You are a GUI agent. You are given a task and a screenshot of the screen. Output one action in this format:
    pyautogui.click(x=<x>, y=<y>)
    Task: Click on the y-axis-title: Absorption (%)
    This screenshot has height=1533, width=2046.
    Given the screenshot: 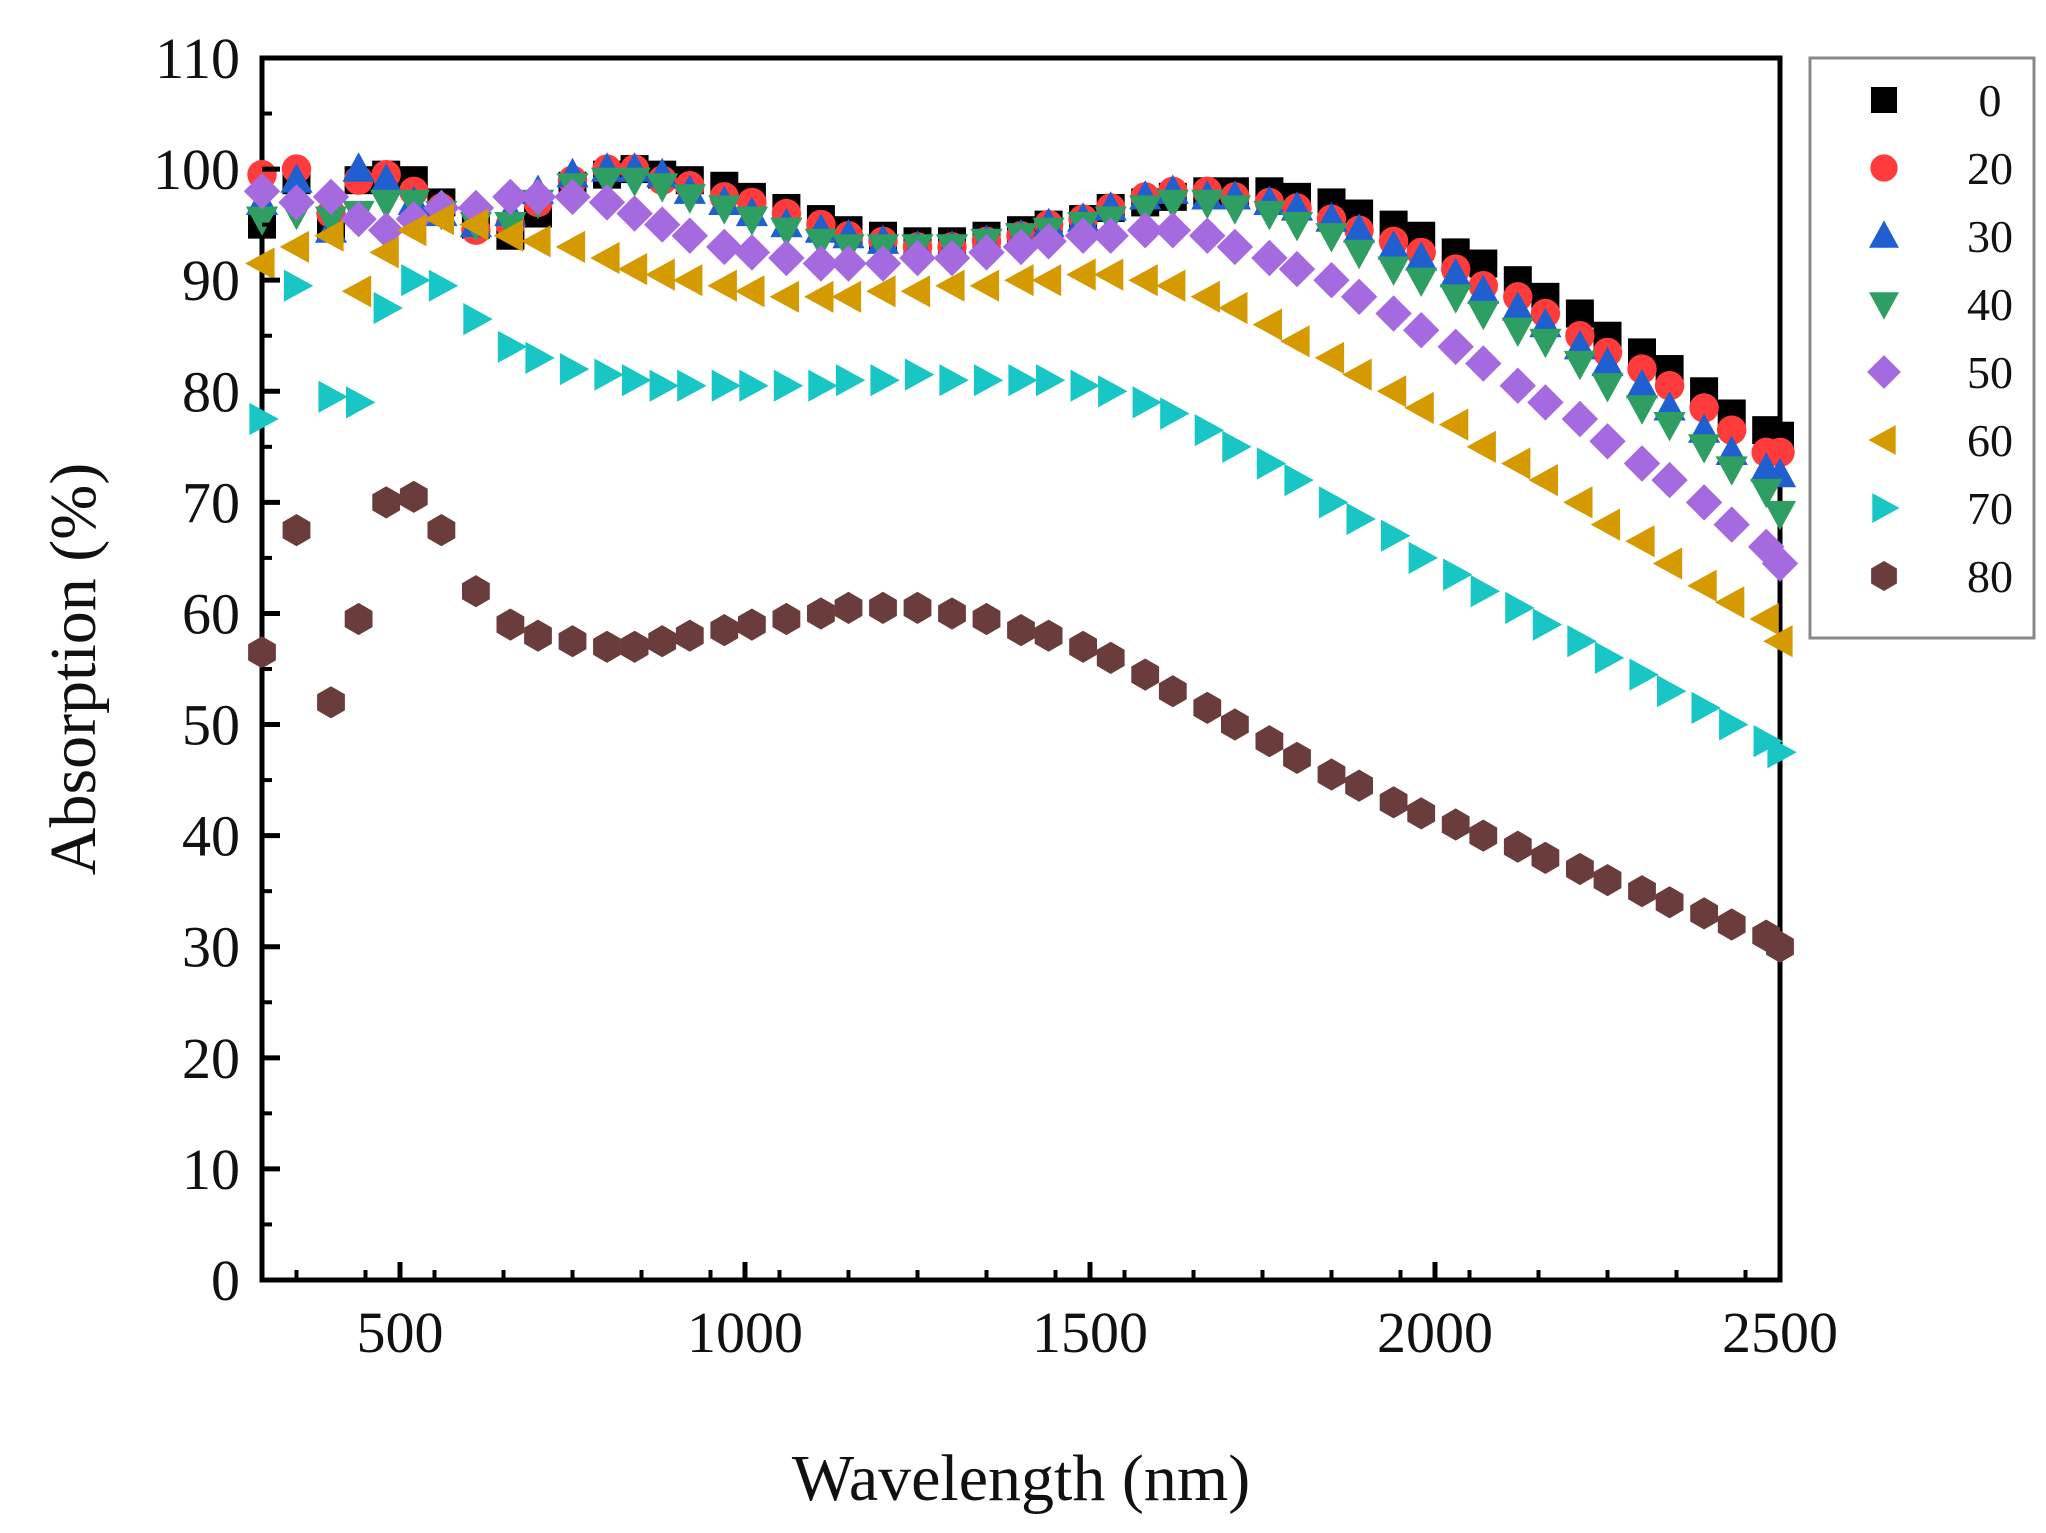 What is the action you would take?
    pyautogui.click(x=73, y=669)
    